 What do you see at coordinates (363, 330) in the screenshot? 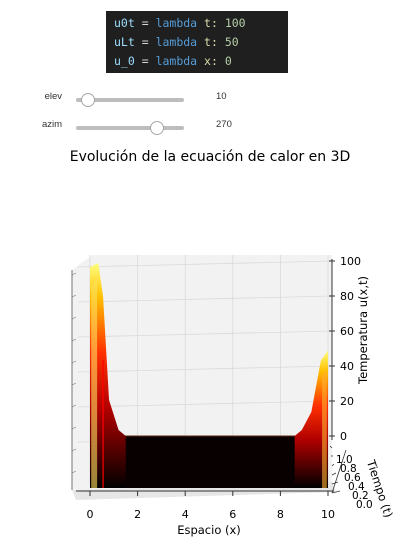
I see `z-axis-label: Temperatura u(x,t)` at bounding box center [363, 330].